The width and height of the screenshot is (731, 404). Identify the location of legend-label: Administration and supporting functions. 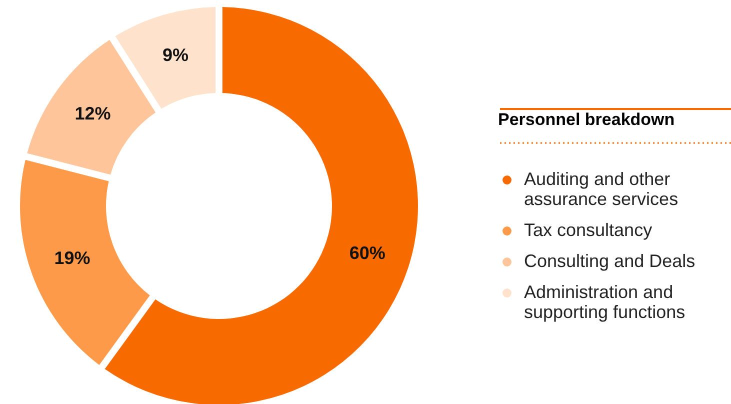
(605, 302).